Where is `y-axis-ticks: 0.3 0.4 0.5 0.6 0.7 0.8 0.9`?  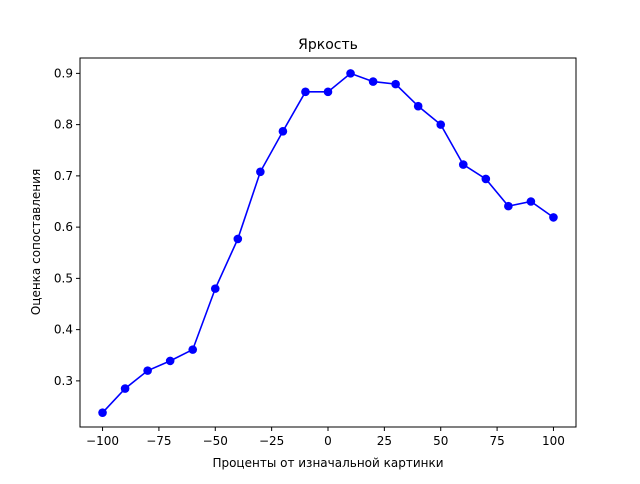 y-axis-ticks: 0.3 0.4 0.5 0.6 0.7 0.8 0.9 is located at coordinates (67, 227).